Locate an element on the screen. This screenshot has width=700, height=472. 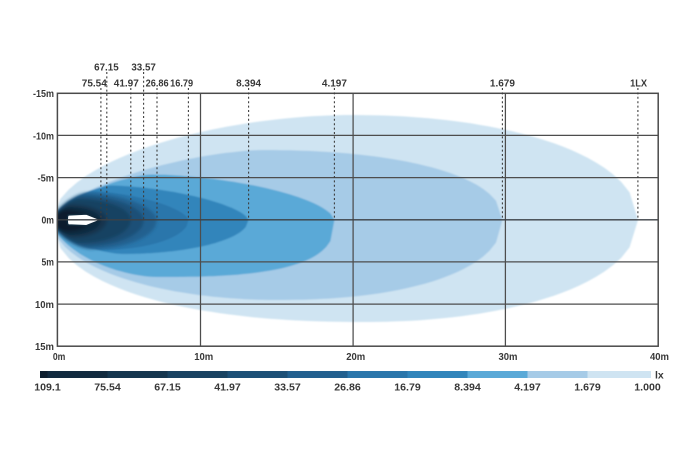
svg-text: 1.000 is located at coordinates (647, 388).